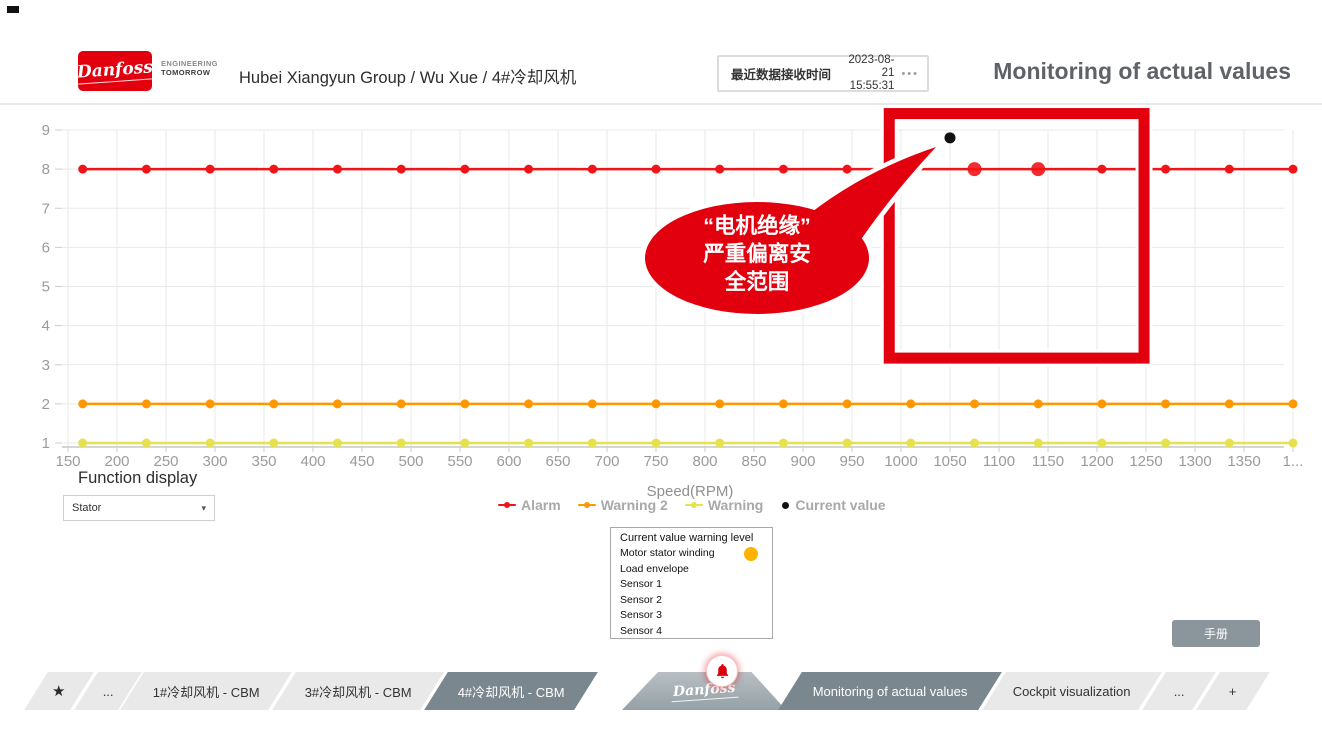  I want to click on tab-fan3-cbm: 3#冷却风机 - CBM, so click(358, 691).